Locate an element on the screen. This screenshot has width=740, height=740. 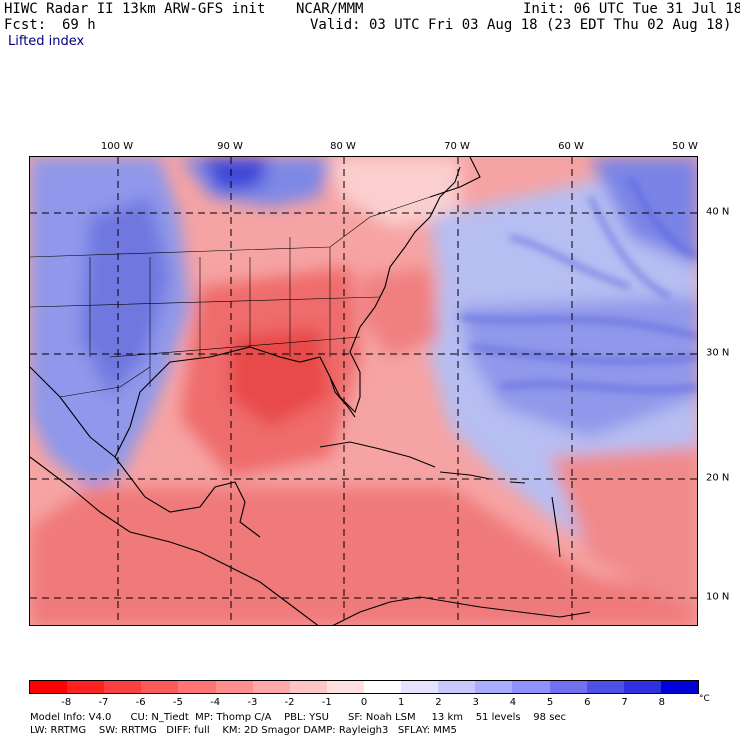
colorbar-tick-label: 7 is located at coordinates (624, 702).